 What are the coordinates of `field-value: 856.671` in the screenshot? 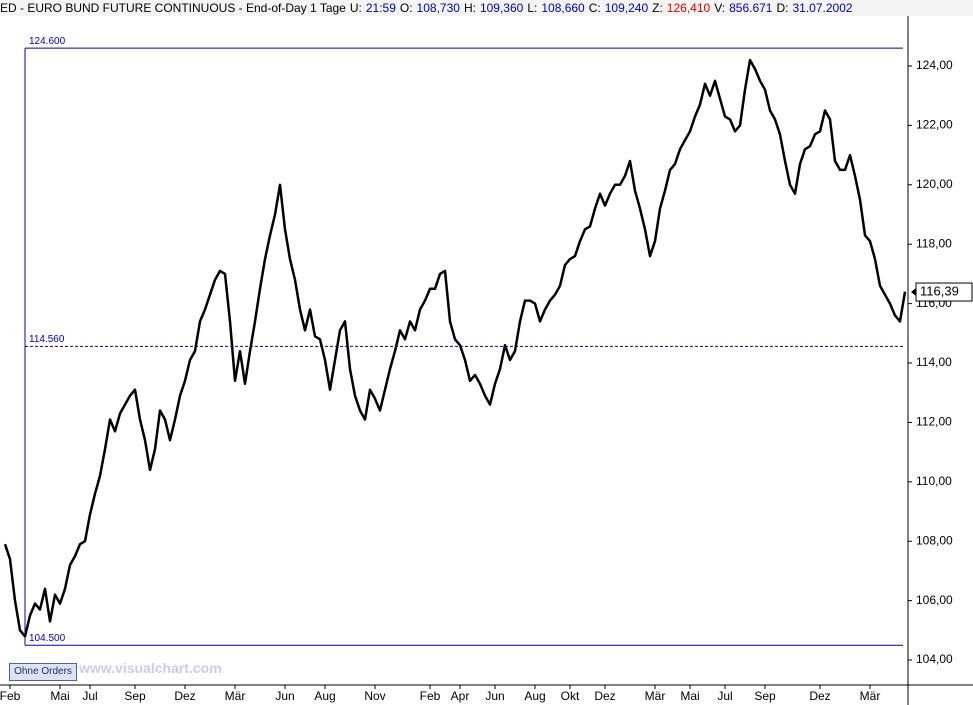 It's located at (751, 8).